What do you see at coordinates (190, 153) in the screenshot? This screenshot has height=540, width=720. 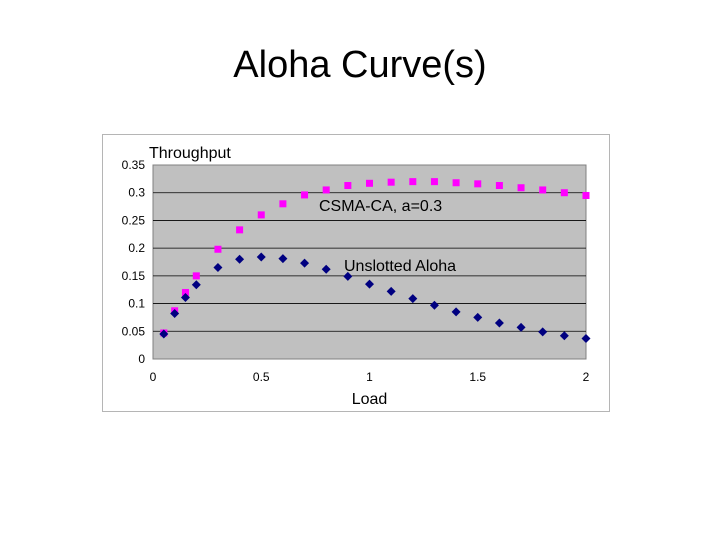 I see `y-axis-label: Throughput` at bounding box center [190, 153].